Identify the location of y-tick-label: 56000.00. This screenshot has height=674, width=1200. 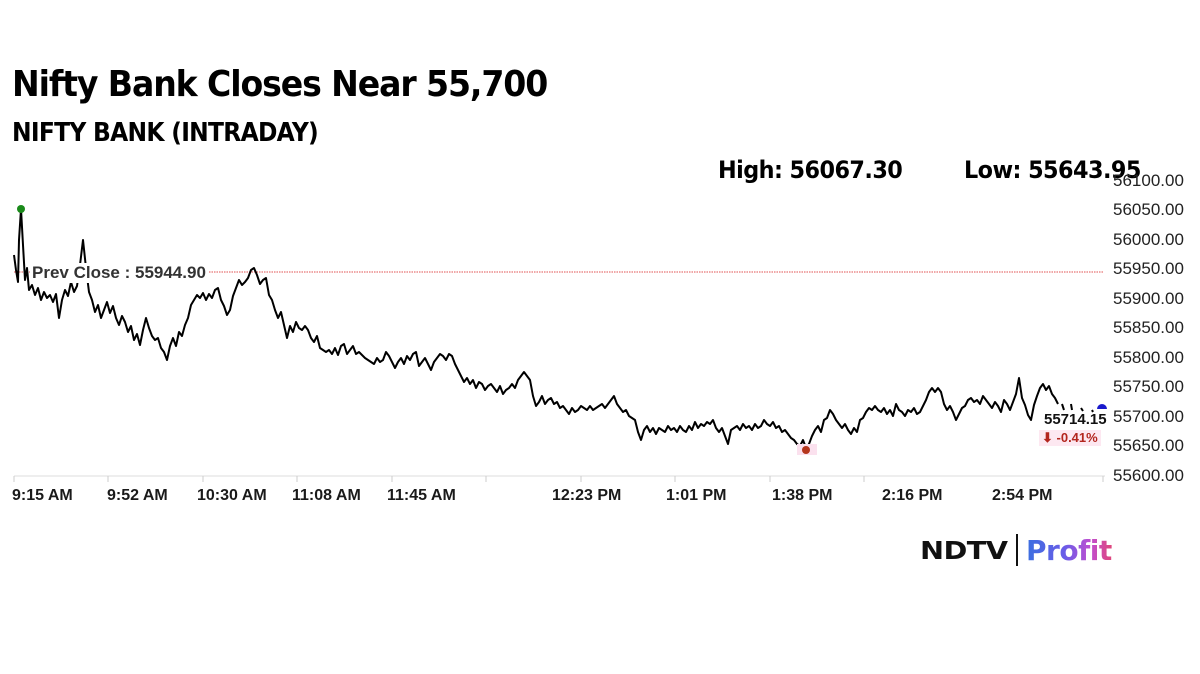
(1148, 239).